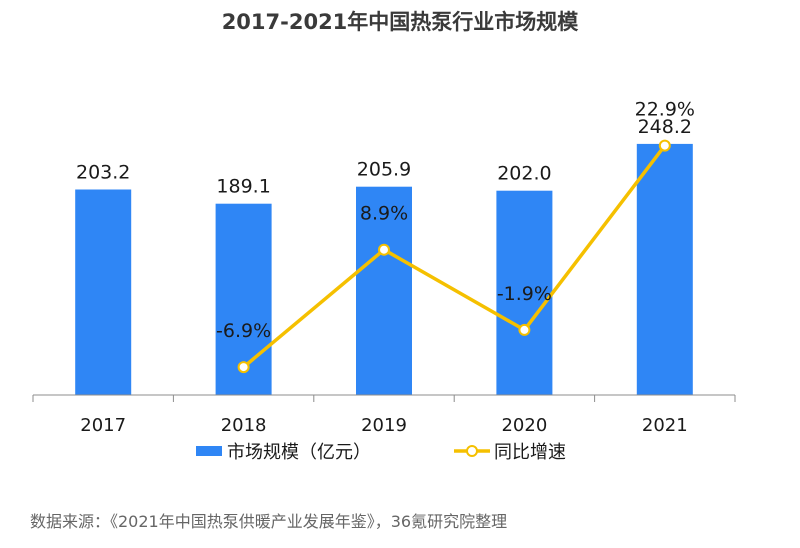  Describe the element at coordinates (103, 425) in the screenshot. I see `x-tick-label-2017: 2017` at that location.